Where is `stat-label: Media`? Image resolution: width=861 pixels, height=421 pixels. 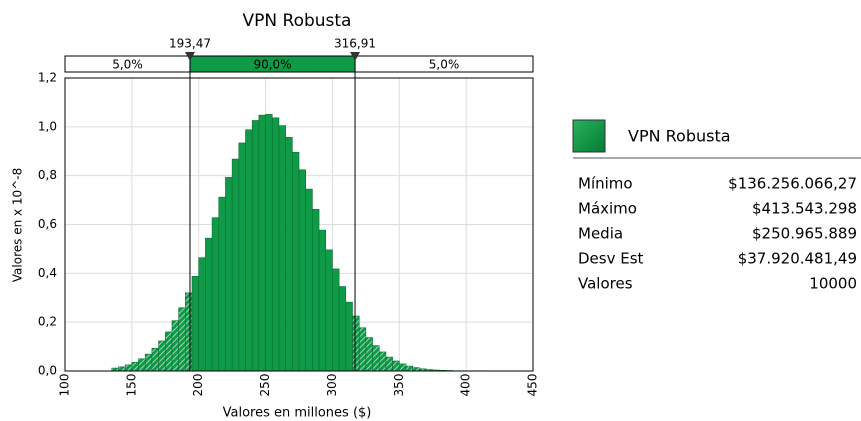 stat-label: Media is located at coordinates (600, 234).